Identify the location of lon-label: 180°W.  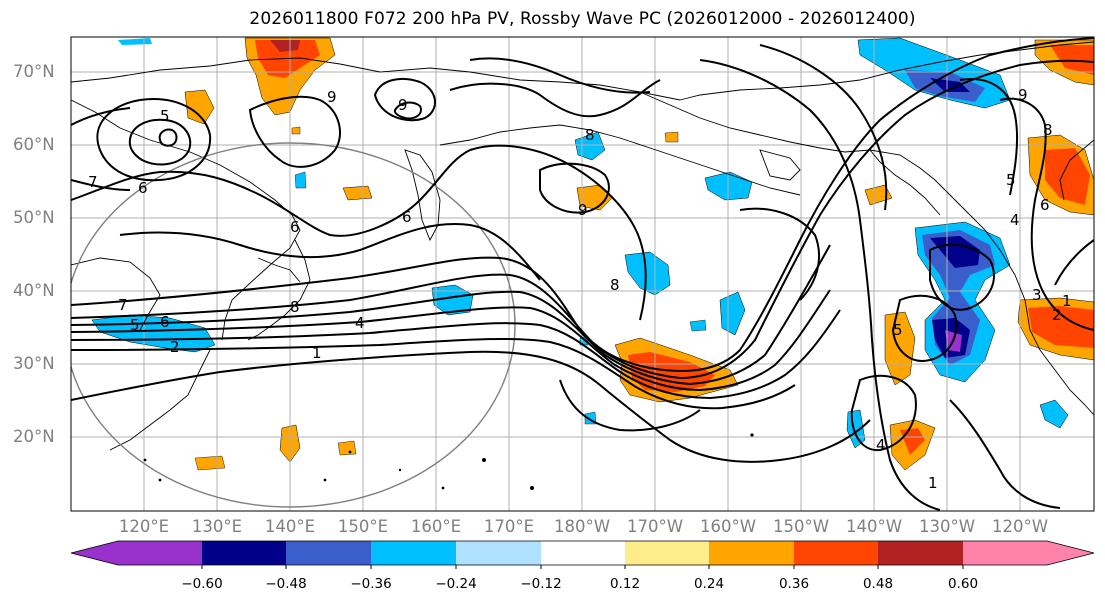
(582, 526).